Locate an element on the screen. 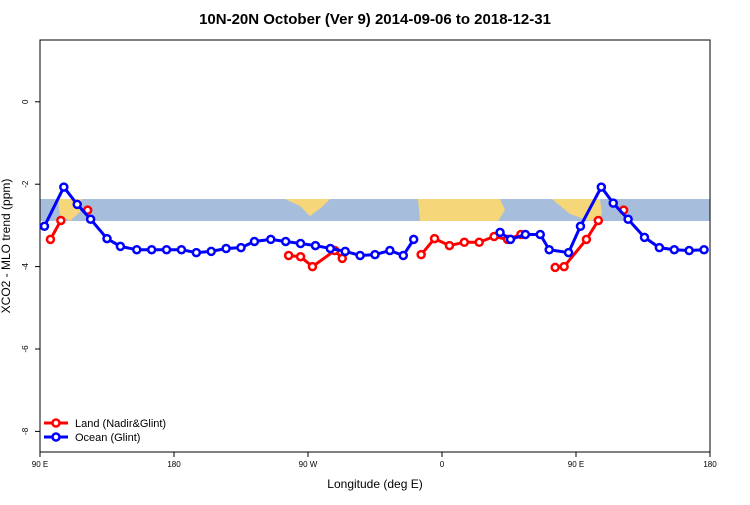 This screenshot has height=505, width=750. x-tick-label: 90 W is located at coordinates (308, 464).